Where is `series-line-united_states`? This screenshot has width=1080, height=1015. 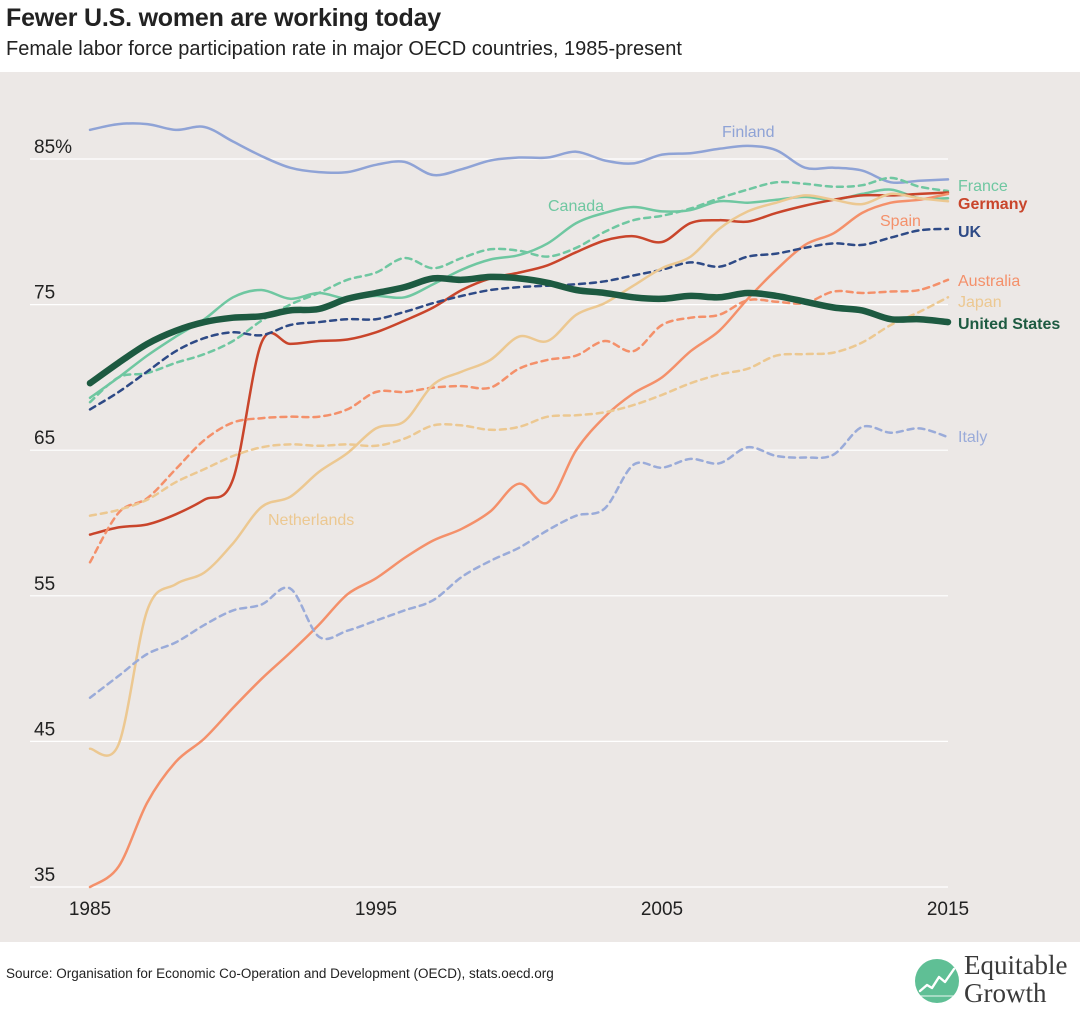
series-line-united_states is located at coordinates (519, 330).